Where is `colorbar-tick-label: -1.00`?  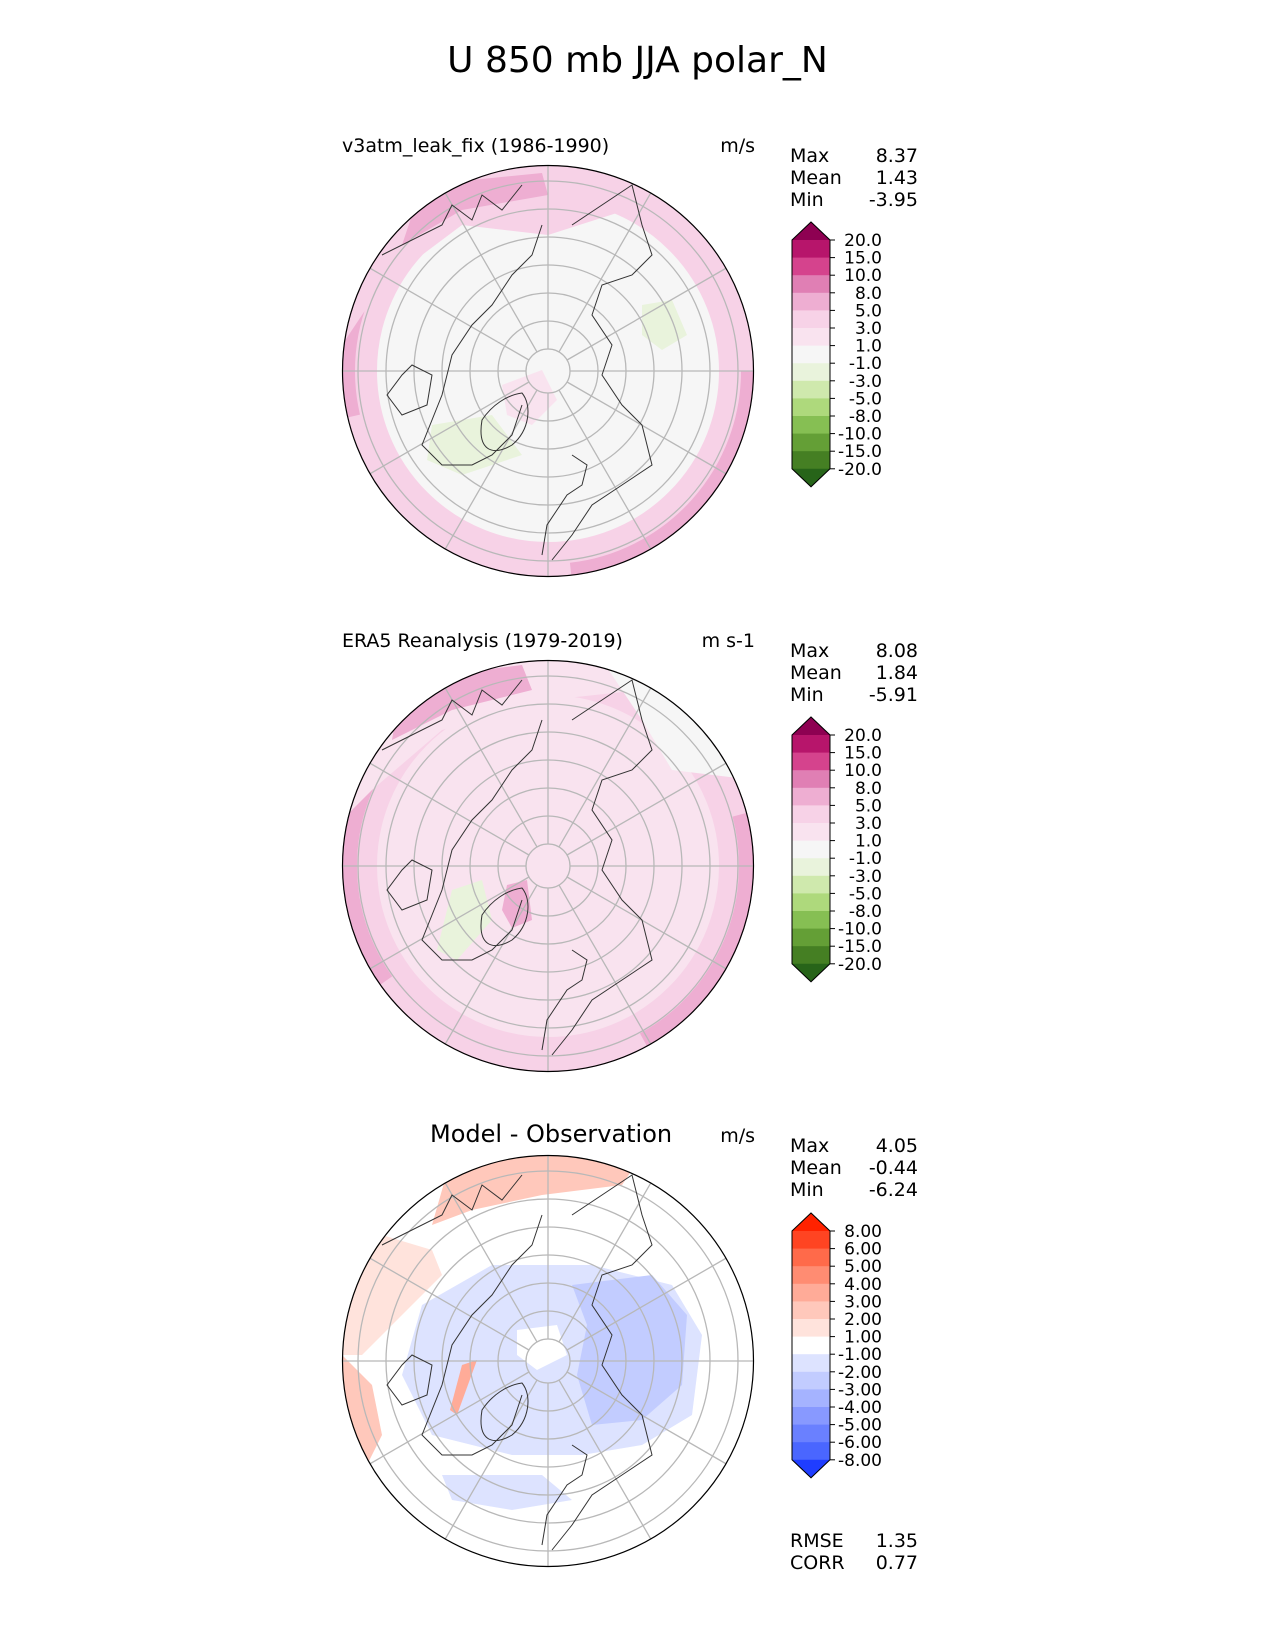 colorbar-tick-label: -1.00 is located at coordinates (860, 1355).